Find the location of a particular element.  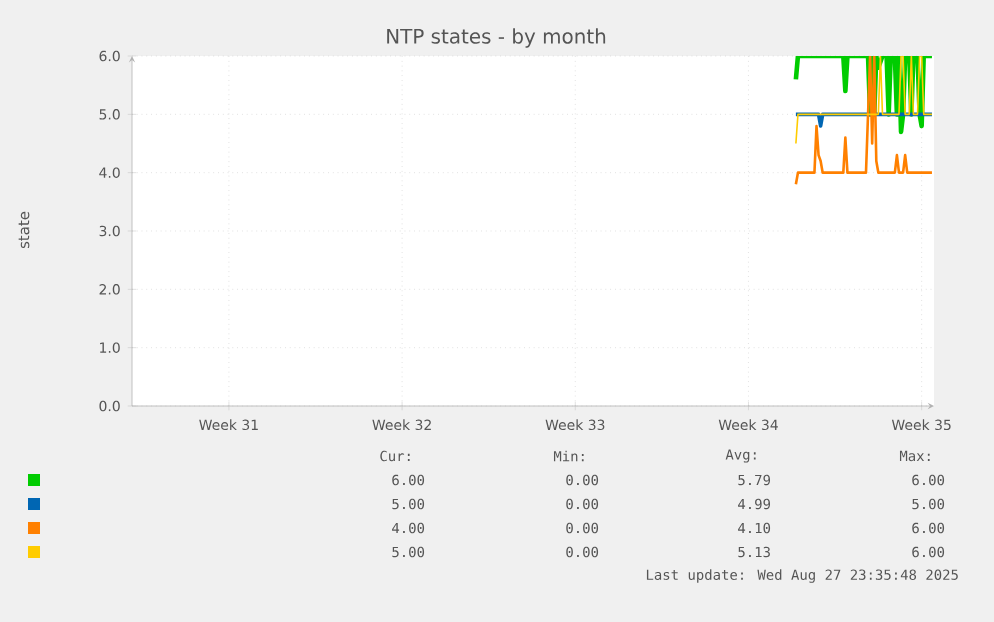

chart-title: NTP states - by month is located at coordinates (496, 38).